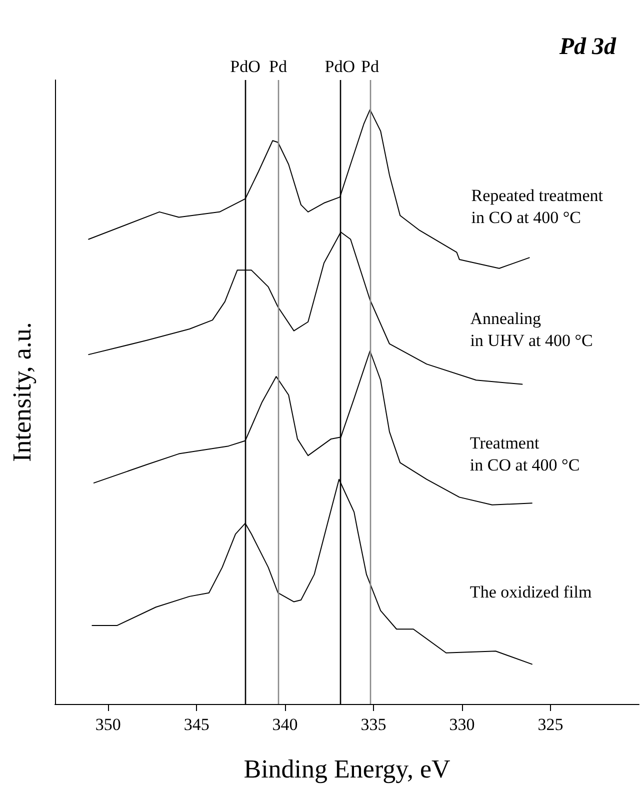 This screenshot has height=787, width=641. What do you see at coordinates (108, 724) in the screenshot?
I see `x-tick-label: 350` at bounding box center [108, 724].